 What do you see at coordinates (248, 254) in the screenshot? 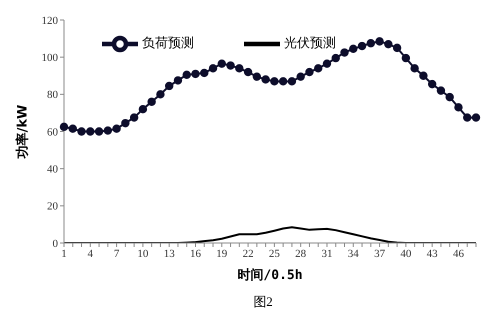
I see `x-tick-label: 22` at bounding box center [248, 254].